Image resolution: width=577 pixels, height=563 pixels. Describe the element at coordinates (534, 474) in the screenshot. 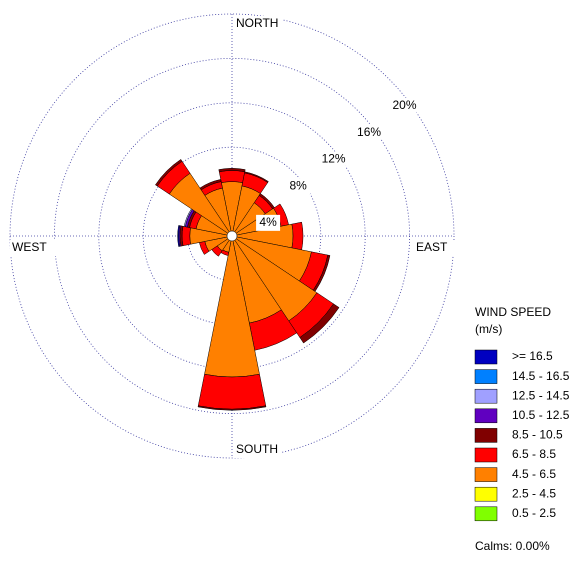

I see `legend-label: 4.5 - 6.5` at that location.